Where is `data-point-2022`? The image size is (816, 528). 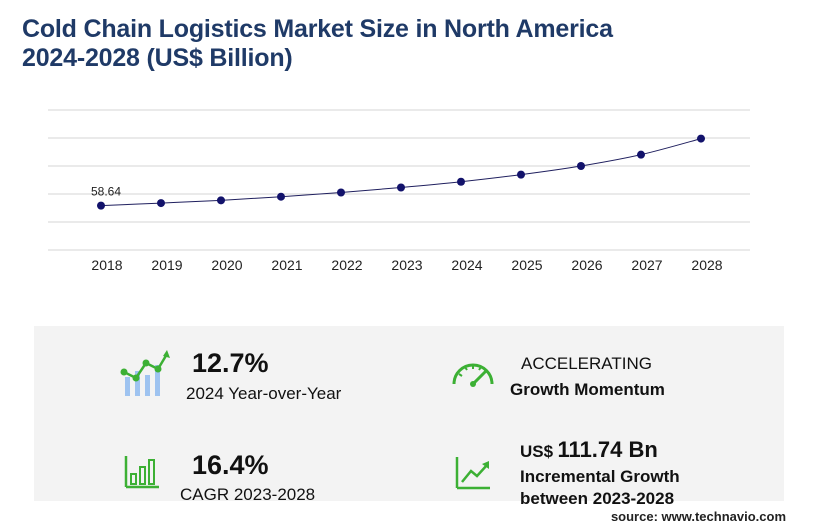 data-point-2022 is located at coordinates (341, 192).